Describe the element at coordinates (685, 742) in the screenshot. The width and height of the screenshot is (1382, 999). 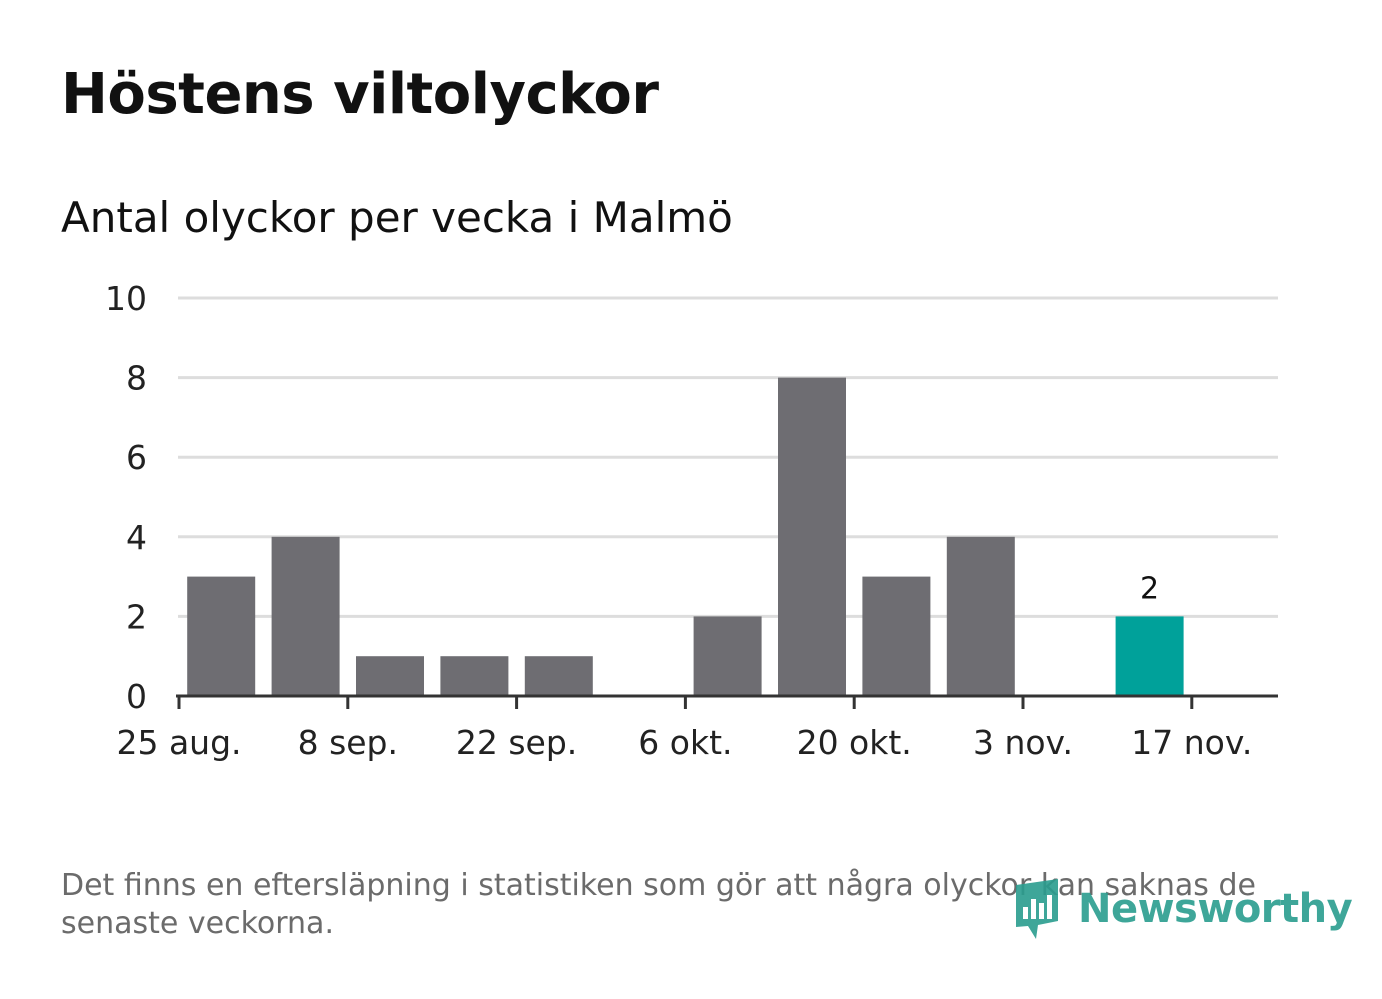
I see `x-tick-label: 6 okt.` at that location.